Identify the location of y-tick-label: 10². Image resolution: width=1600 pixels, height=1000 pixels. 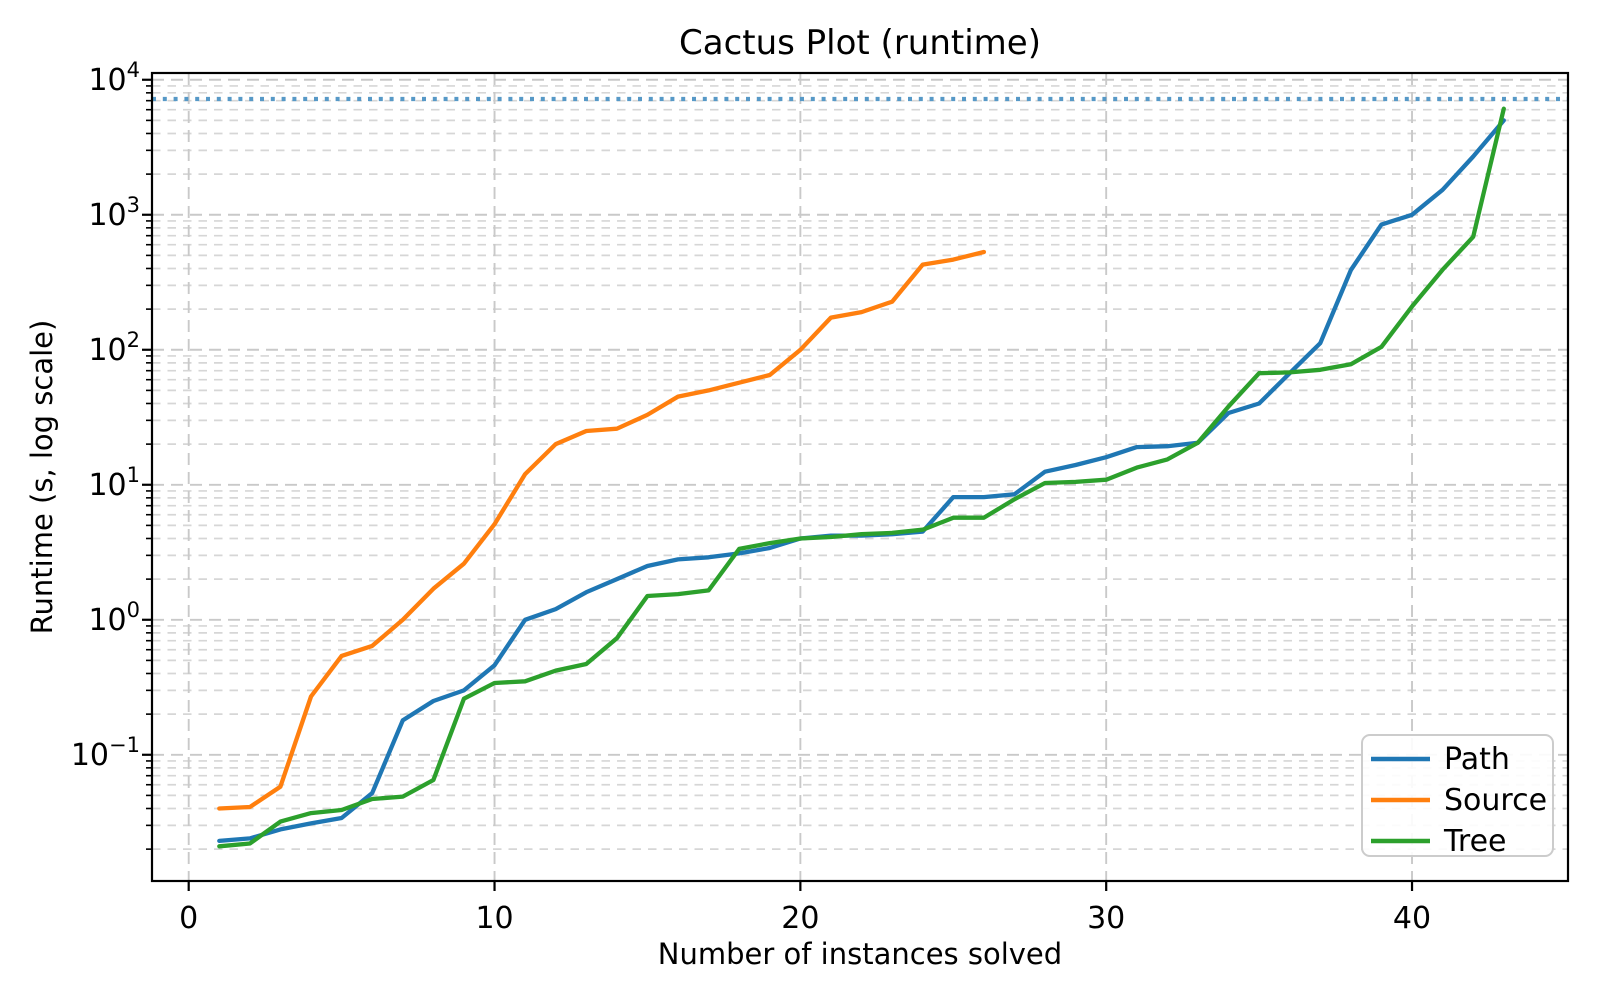
(114, 348).